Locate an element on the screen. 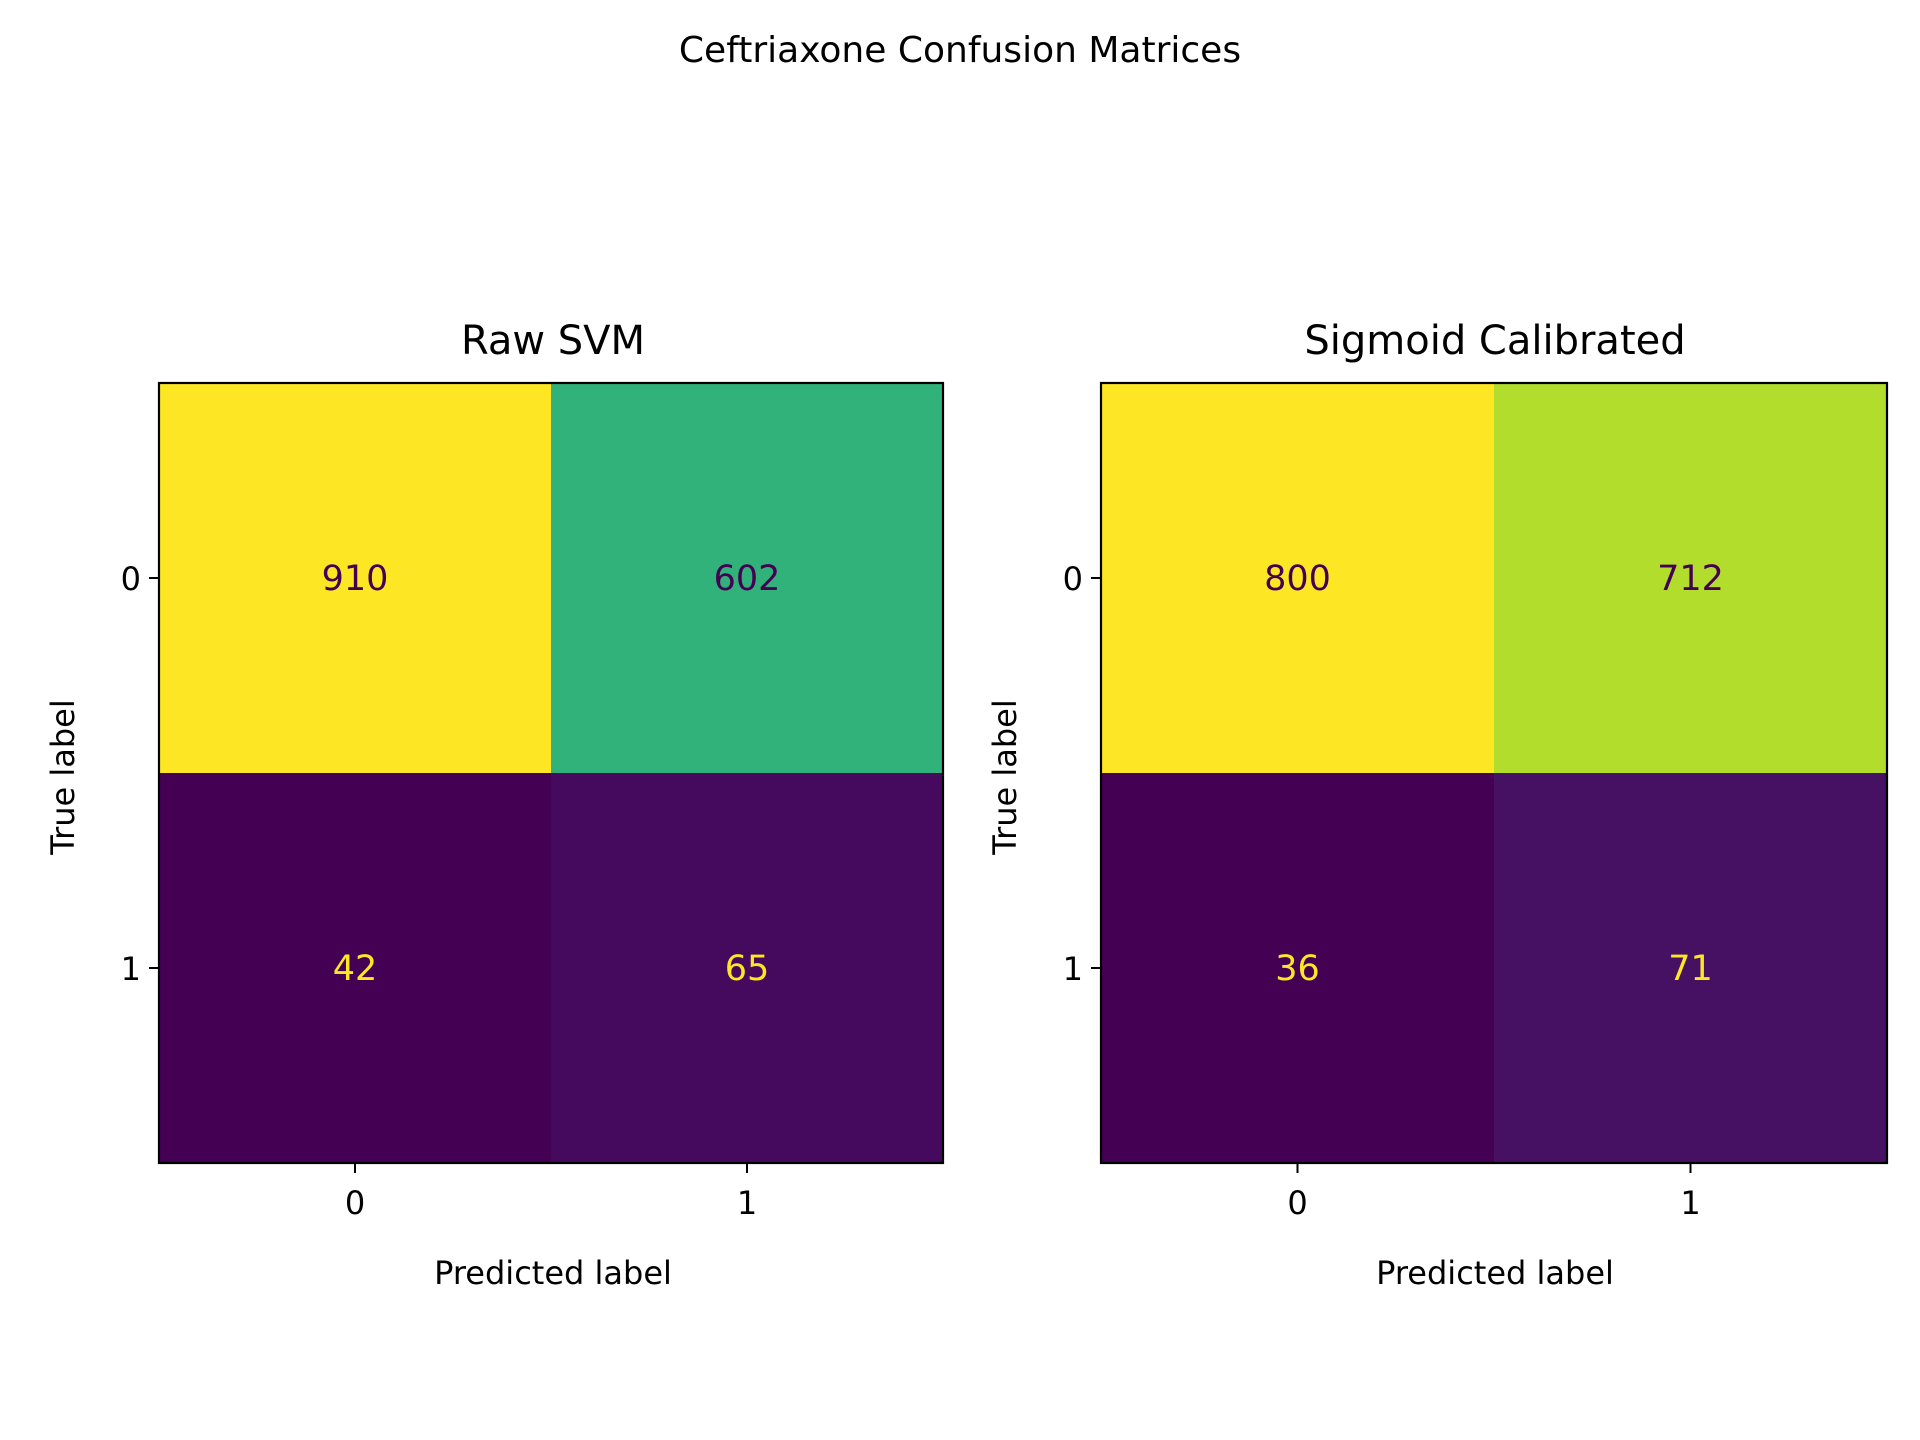 The width and height of the screenshot is (1920, 1440). cell-value-label: 800 is located at coordinates (1297, 579).